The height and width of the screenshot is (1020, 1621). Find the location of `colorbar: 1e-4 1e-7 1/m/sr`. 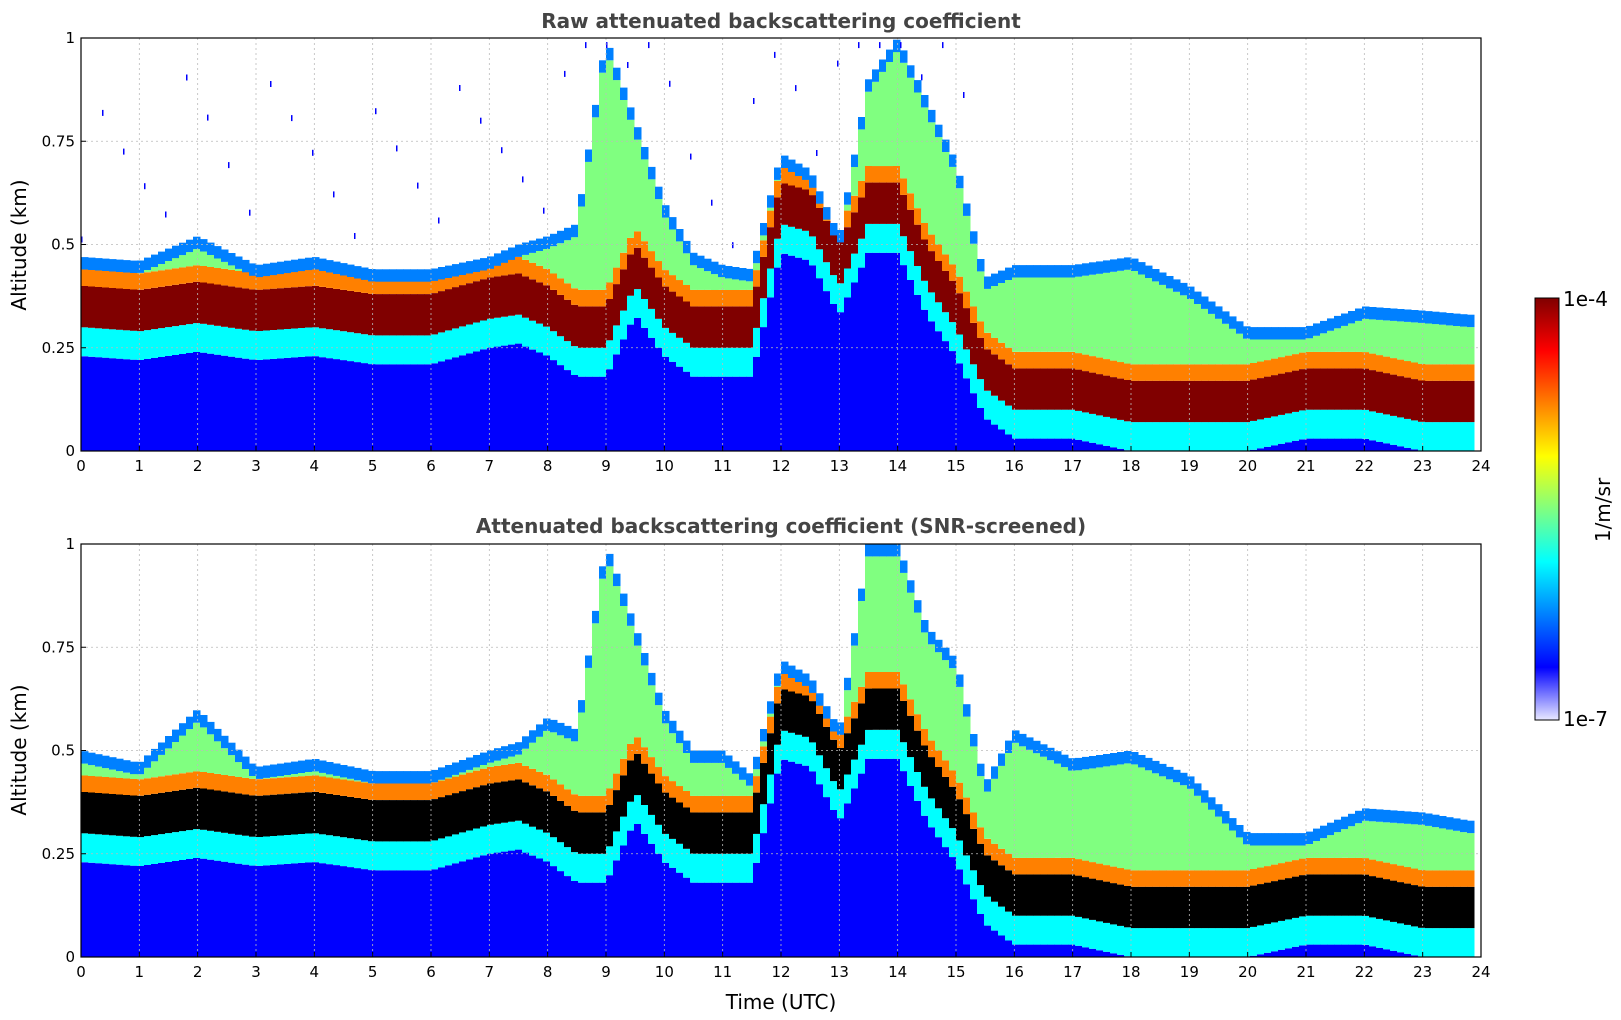

colorbar: 1e-4 1e-7 1/m/sr is located at coordinates (1574, 509).